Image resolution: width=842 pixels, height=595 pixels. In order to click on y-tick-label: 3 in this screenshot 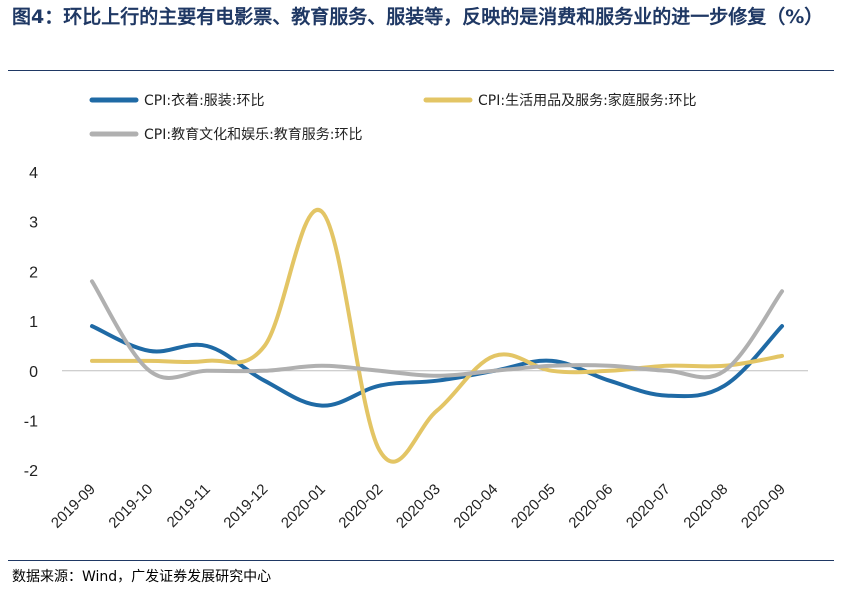, I will do `click(33, 223)`.